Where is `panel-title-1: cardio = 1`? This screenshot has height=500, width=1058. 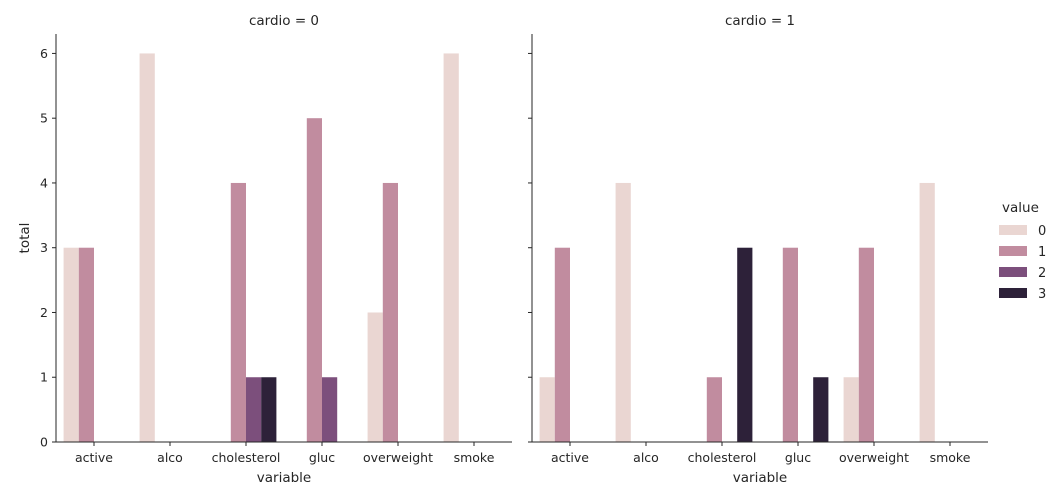
panel-title-1: cardio = 1 is located at coordinates (760, 21).